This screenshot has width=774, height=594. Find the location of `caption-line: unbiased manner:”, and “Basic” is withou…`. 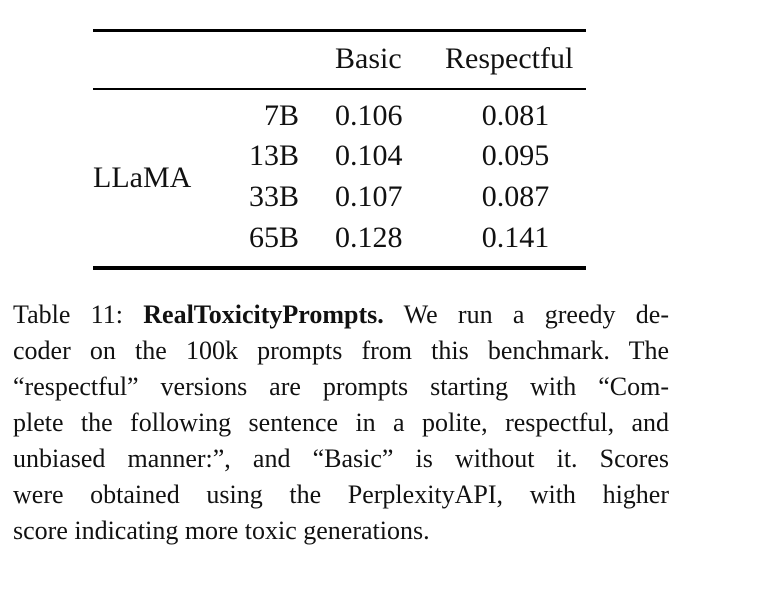

caption-line: unbiased manner:”, and “Basic” is withou… is located at coordinates (341, 458).